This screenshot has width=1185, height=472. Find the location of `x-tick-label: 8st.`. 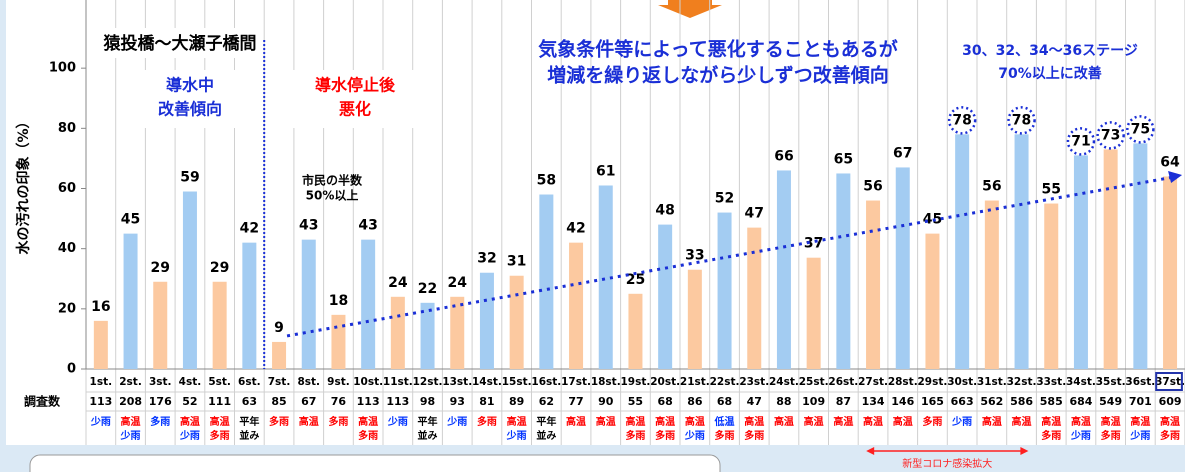

x-tick-label: 8st. is located at coordinates (308, 382).